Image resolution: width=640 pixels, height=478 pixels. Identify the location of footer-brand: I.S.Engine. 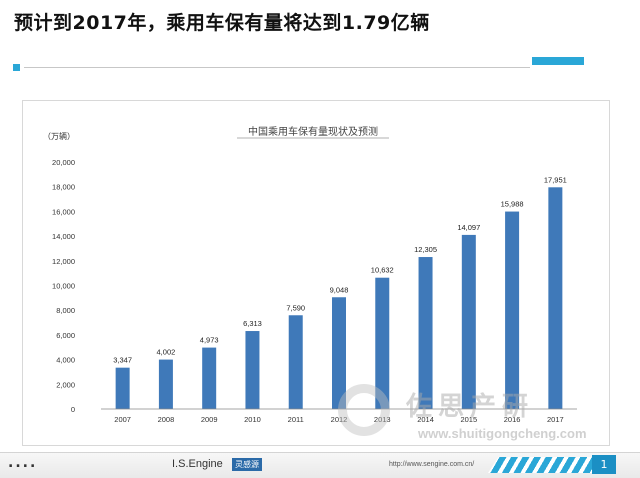
(197, 464).